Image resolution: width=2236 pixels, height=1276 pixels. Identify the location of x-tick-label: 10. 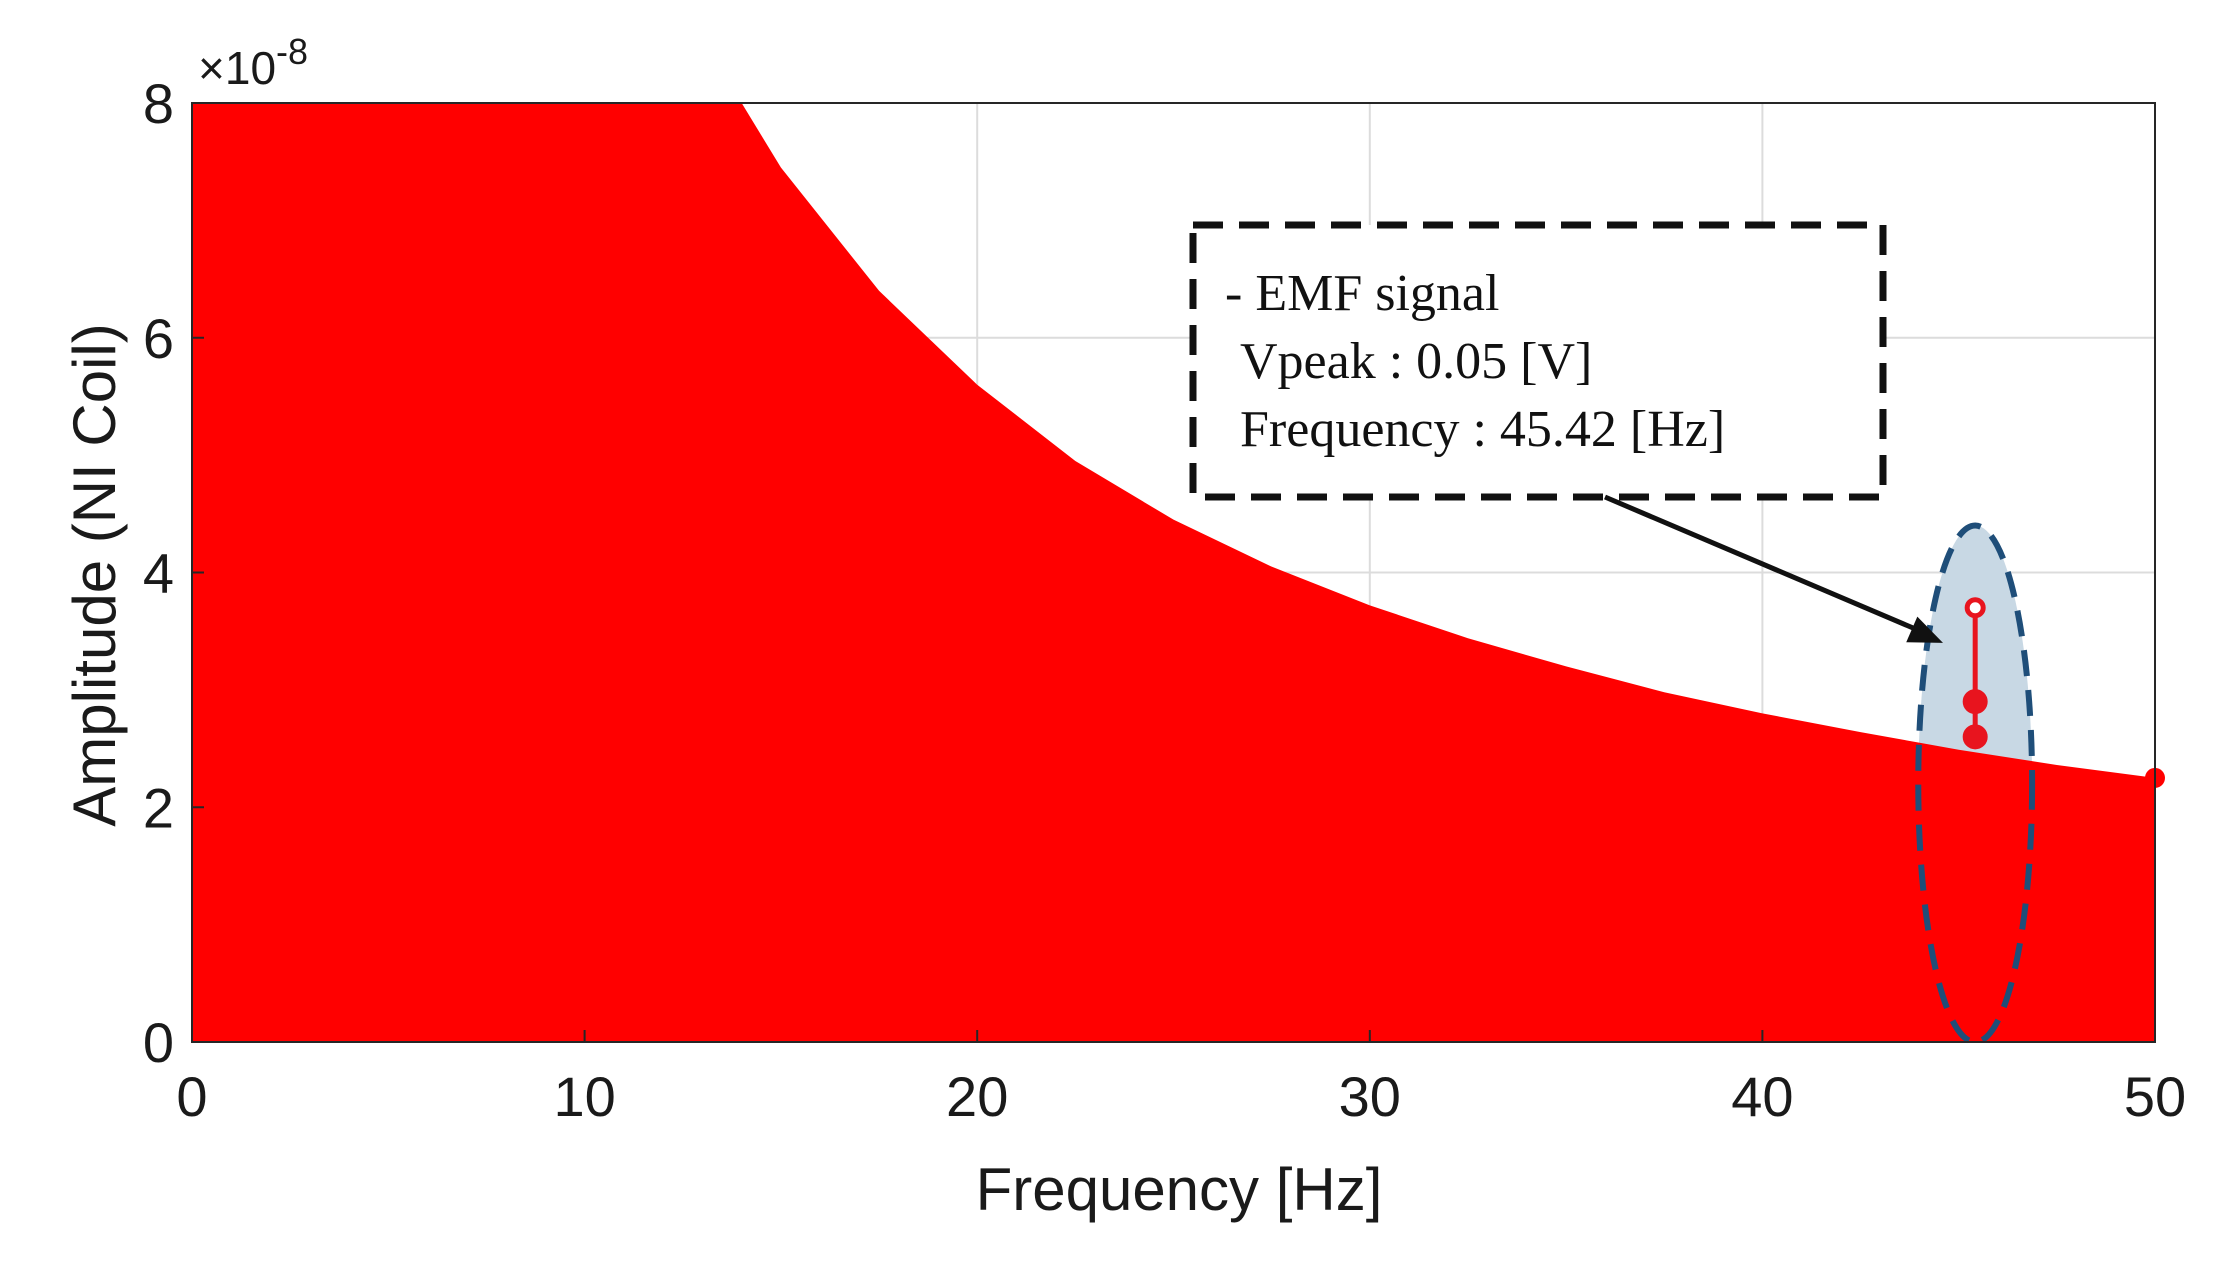
(584, 1096).